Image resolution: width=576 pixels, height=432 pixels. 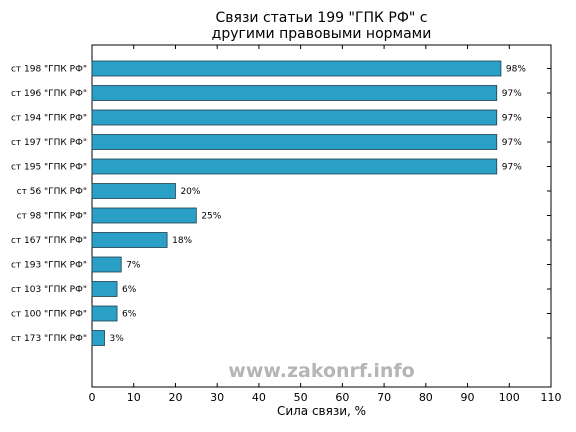 What do you see at coordinates (49, 168) in the screenshot?
I see `category-label: ст 195 "ГПК РФ"` at bounding box center [49, 168].